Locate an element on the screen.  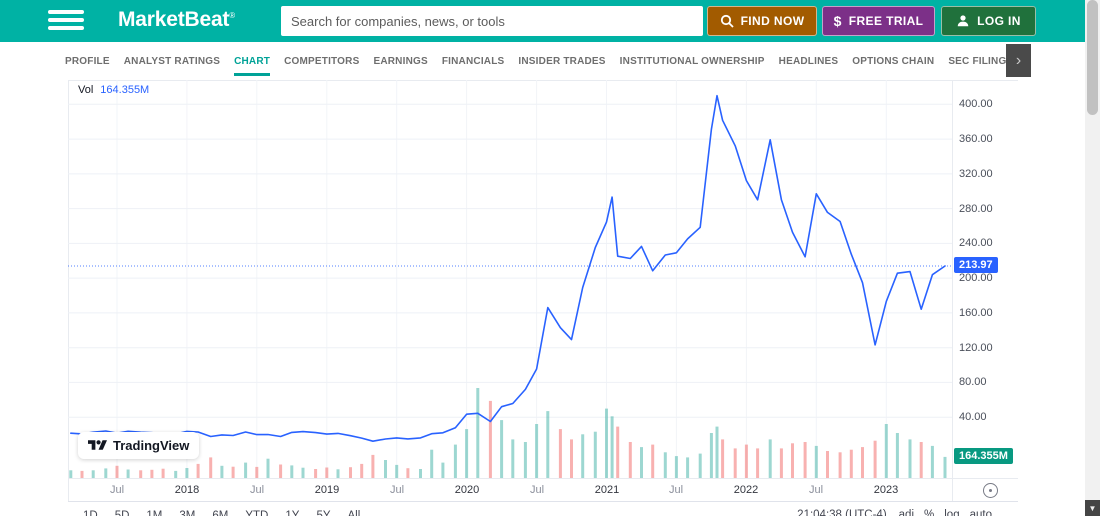
tab-earnings: EARNINGS is located at coordinates (400, 61).